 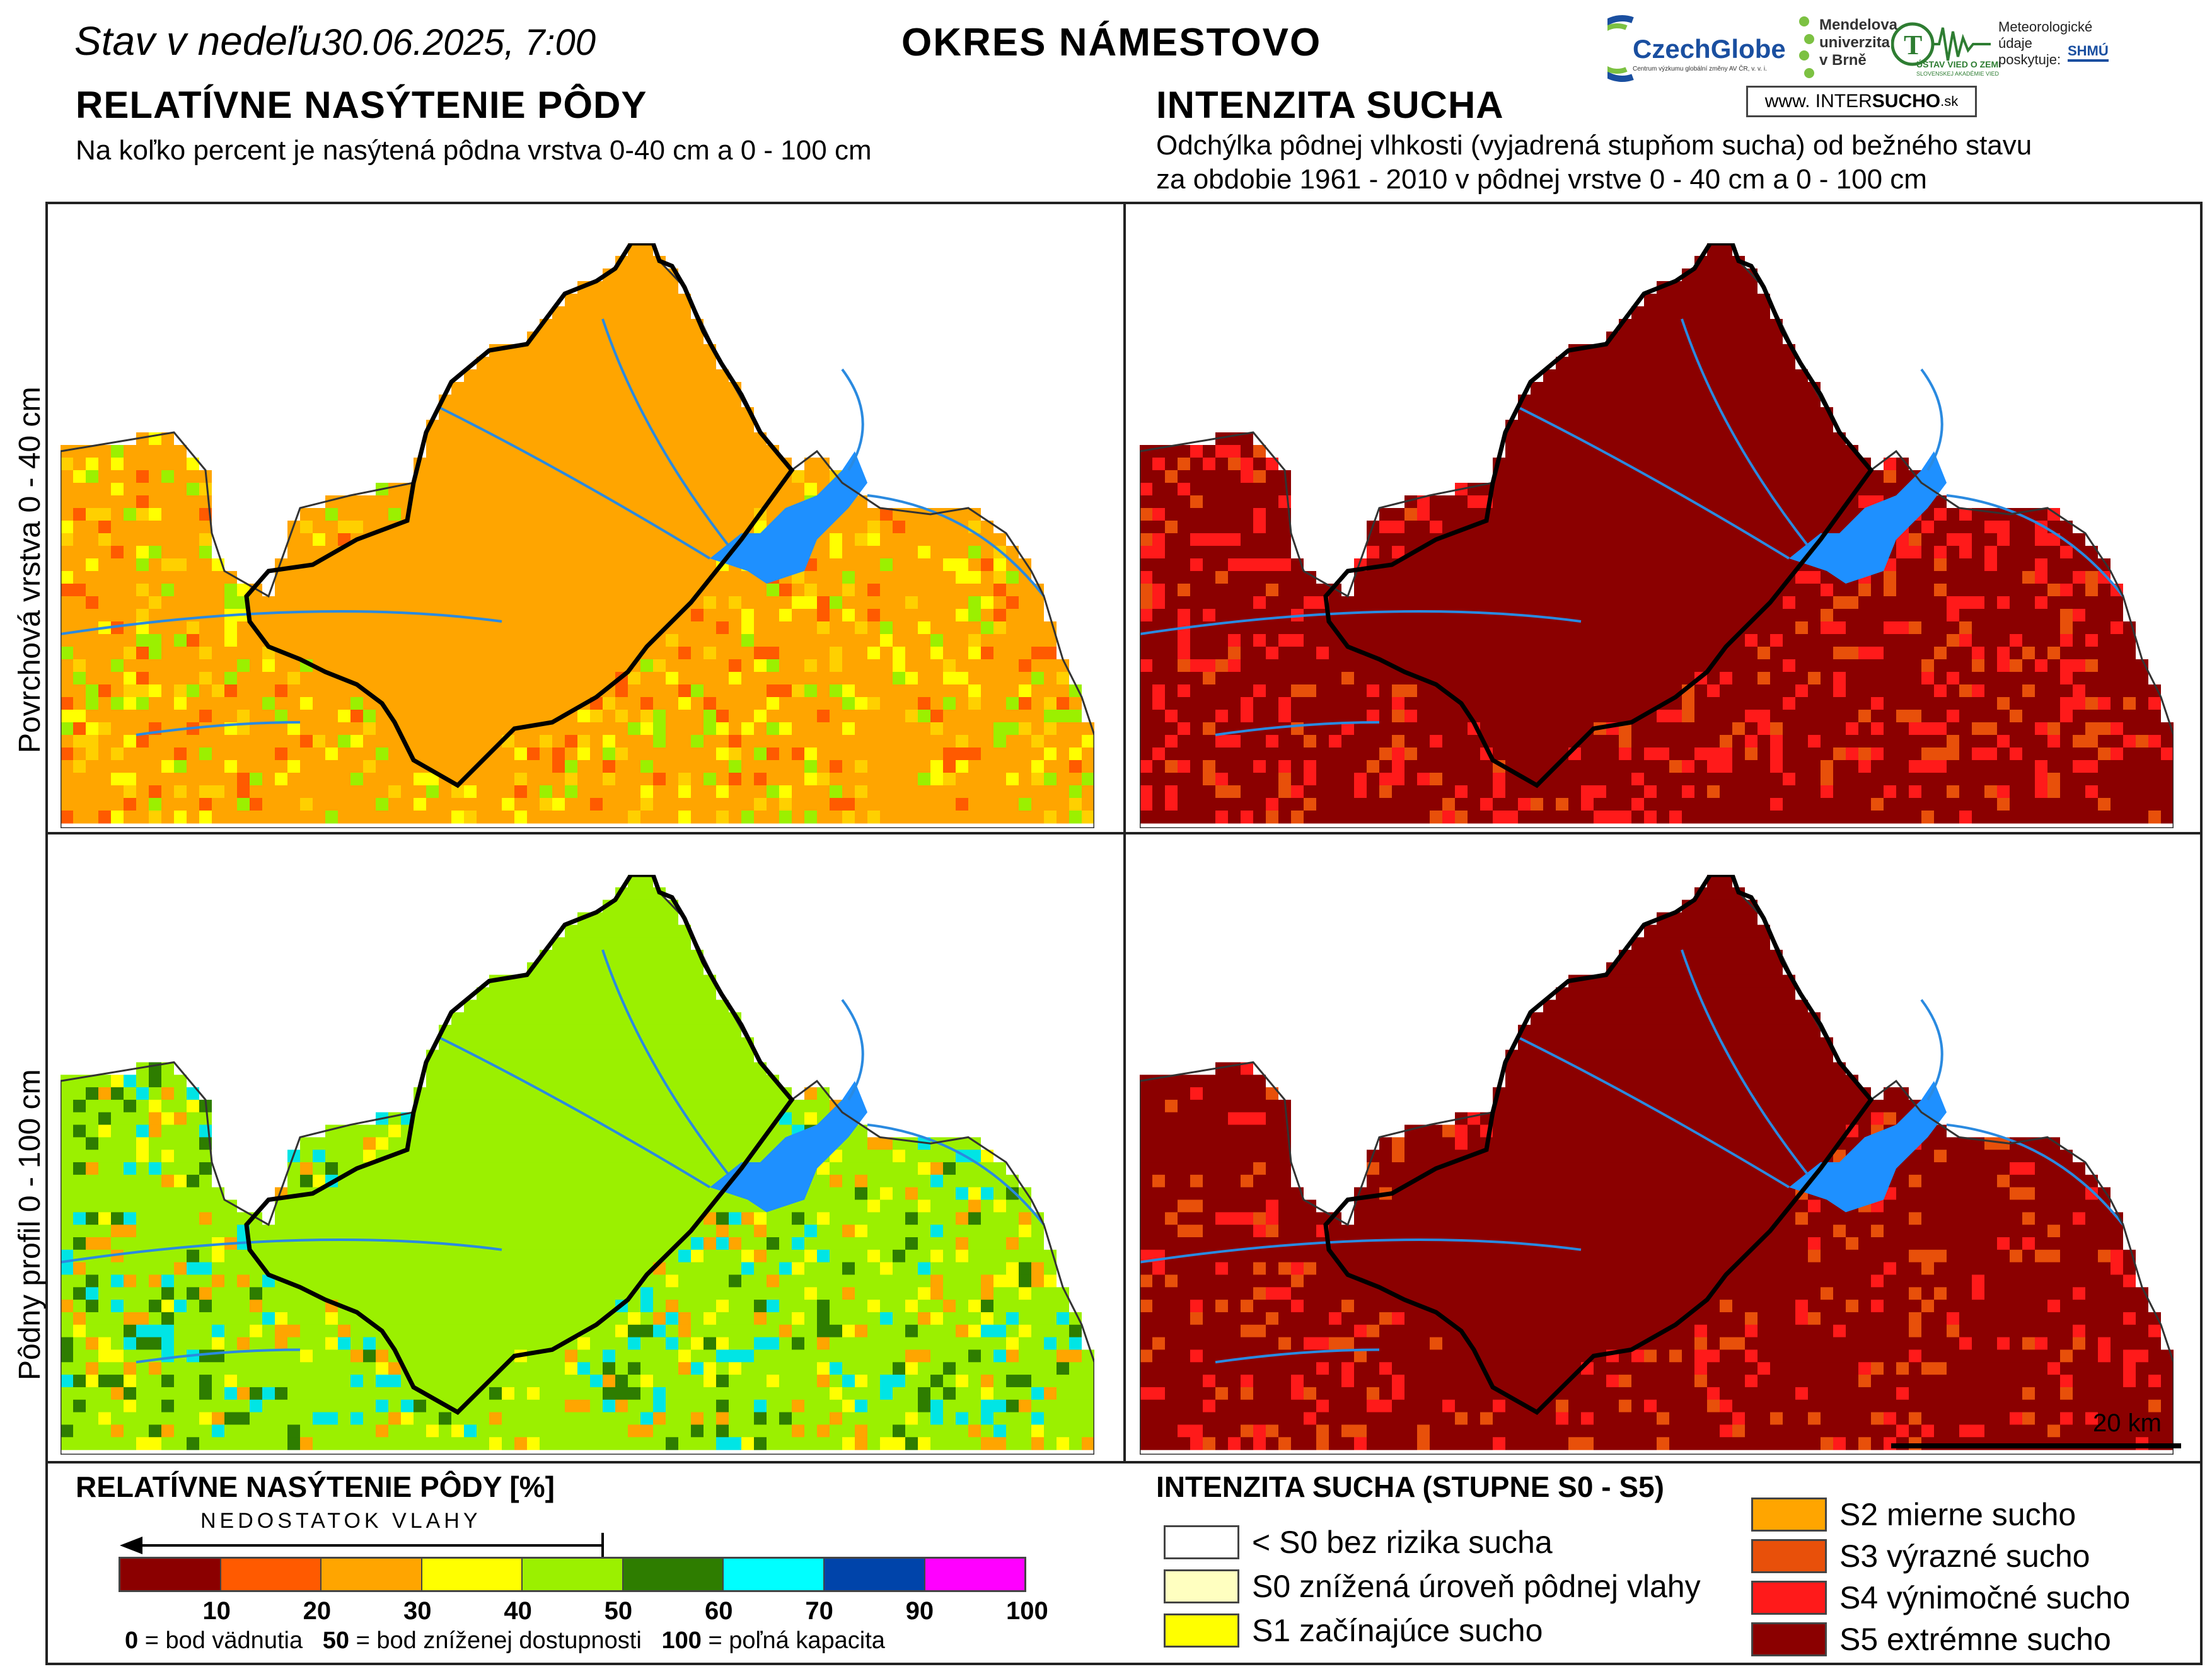 What do you see at coordinates (1330, 105) in the screenshot?
I see `right-section-title: INTENZITA SUCHA` at bounding box center [1330, 105].